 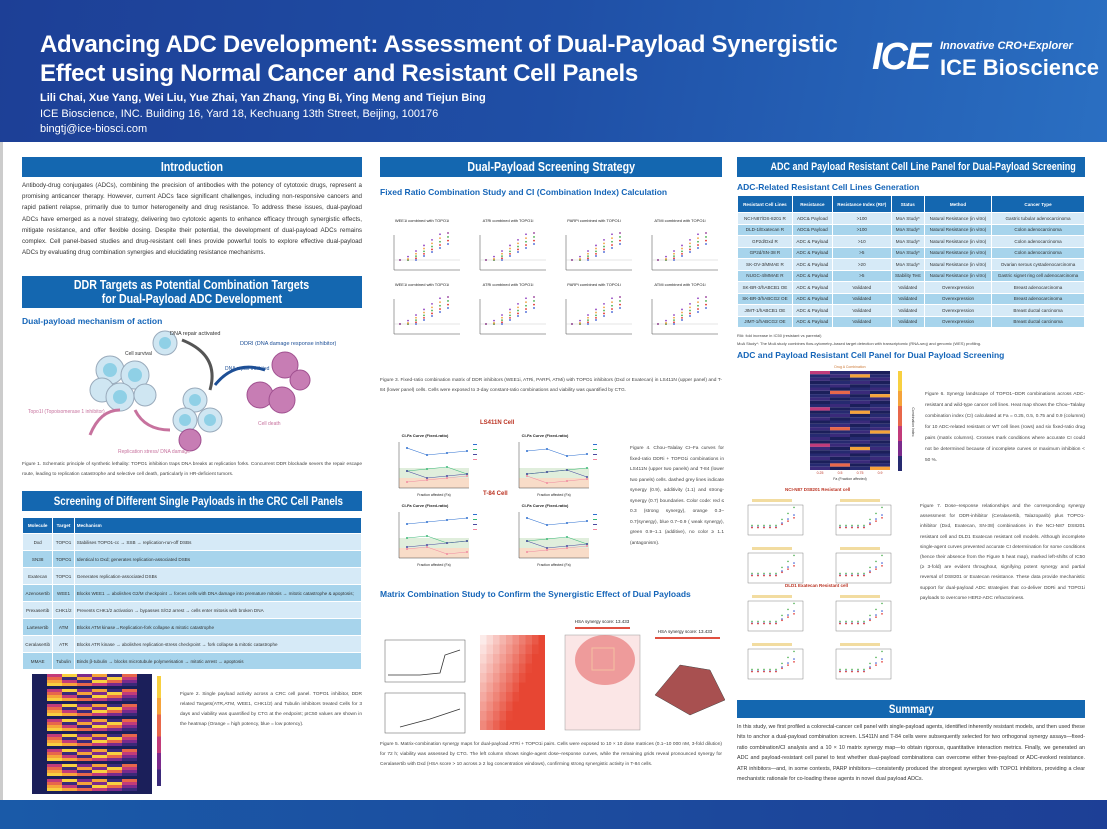 What do you see at coordinates (545, 435) in the screenshot?
I see `ci-plot-title: CI-Fa Curve (Fixed-ratio)` at bounding box center [545, 435].